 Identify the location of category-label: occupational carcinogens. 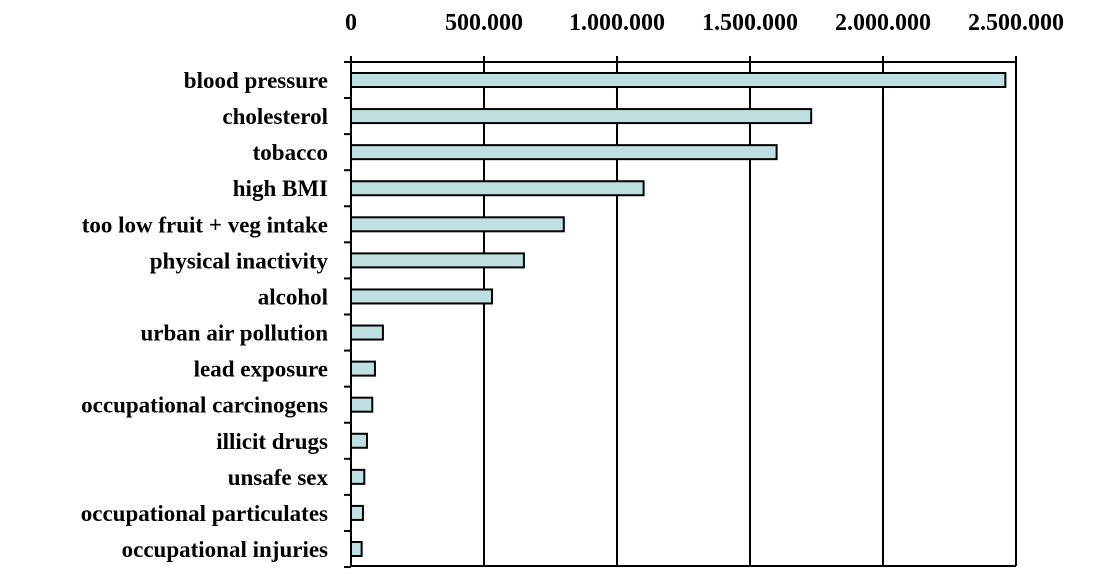
(204, 405).